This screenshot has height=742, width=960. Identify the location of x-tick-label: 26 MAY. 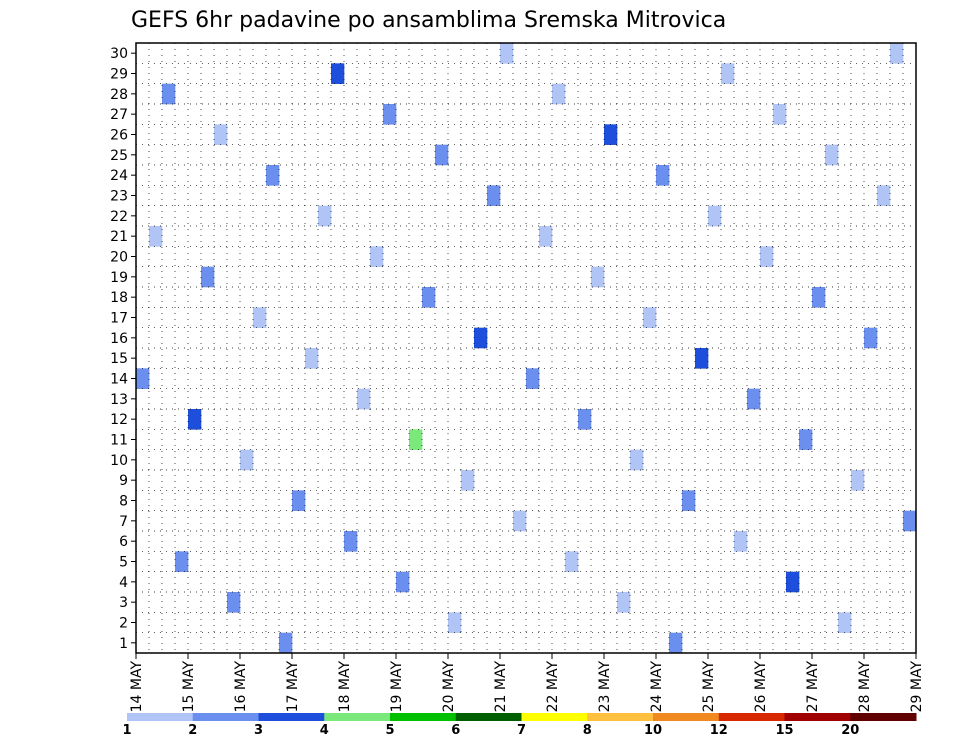
(761, 687).